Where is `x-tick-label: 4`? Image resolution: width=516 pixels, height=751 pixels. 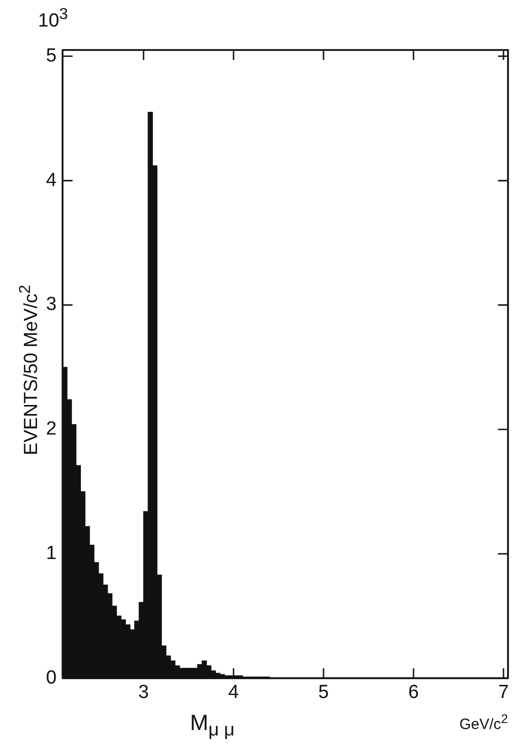 x-tick-label: 4 is located at coordinates (234, 692).